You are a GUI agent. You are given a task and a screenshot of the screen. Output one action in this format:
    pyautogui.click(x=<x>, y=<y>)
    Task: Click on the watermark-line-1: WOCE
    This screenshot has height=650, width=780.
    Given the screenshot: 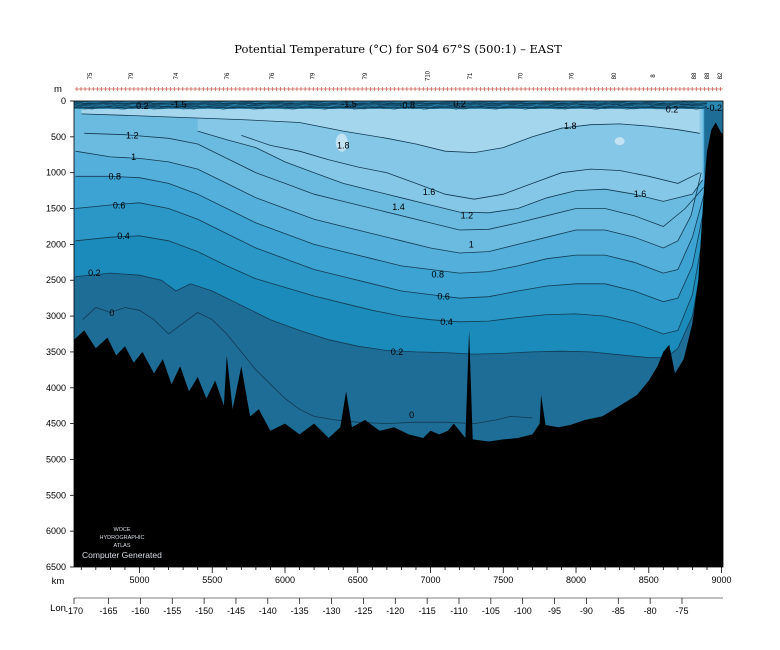 What is the action you would take?
    pyautogui.click(x=121, y=530)
    